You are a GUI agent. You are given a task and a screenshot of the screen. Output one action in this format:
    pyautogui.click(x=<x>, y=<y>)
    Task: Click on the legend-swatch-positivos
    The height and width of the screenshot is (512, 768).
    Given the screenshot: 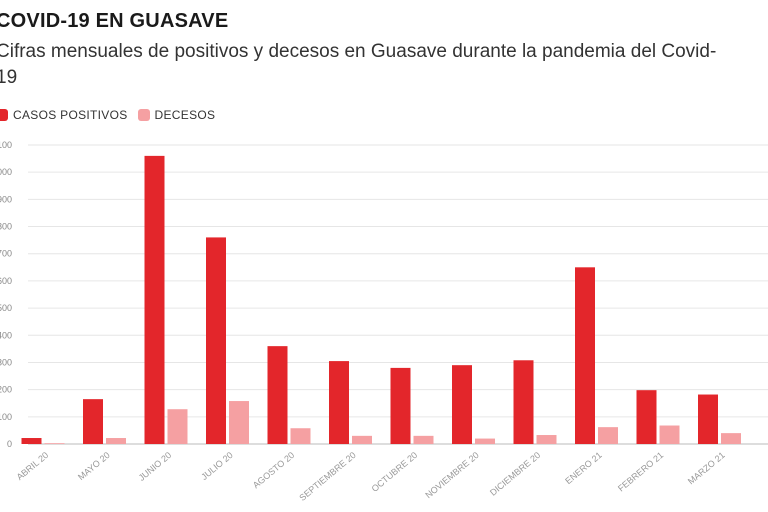 What is the action you would take?
    pyautogui.click(x=4, y=115)
    